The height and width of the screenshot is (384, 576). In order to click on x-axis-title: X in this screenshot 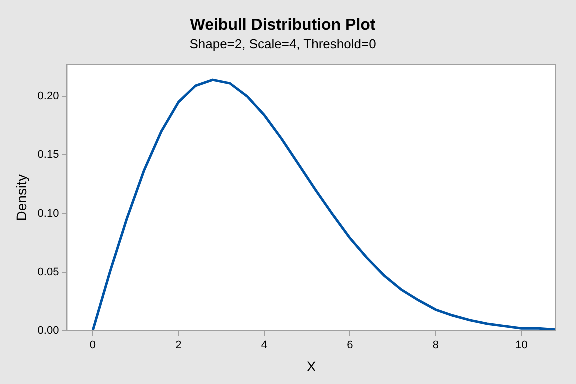, I will do `click(311, 366)`.